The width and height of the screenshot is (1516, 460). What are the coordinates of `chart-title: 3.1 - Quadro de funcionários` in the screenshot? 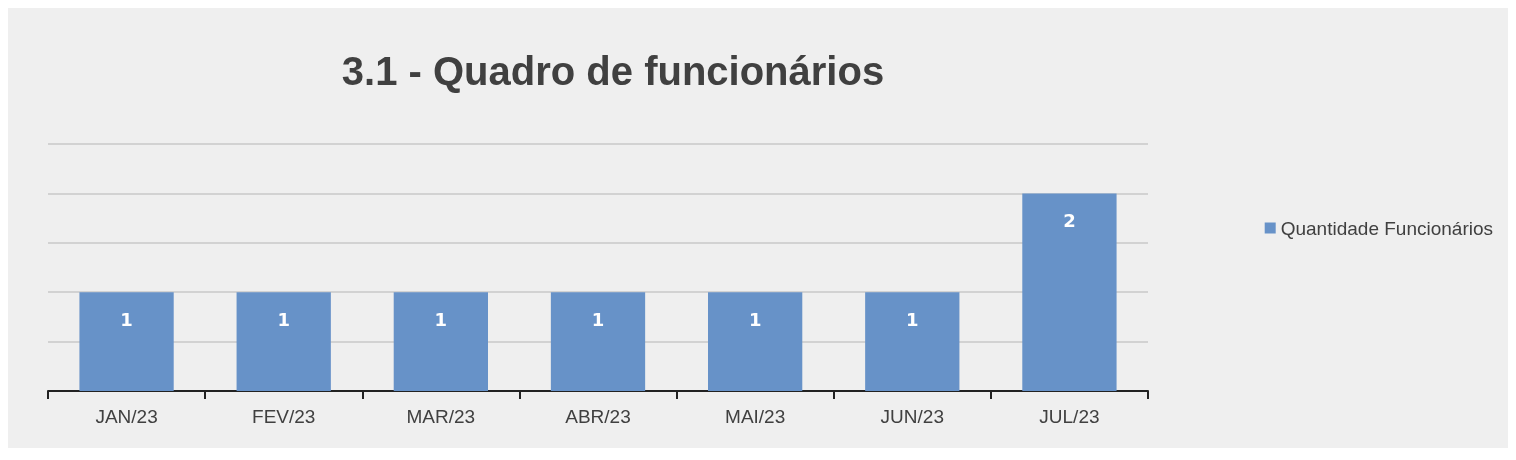 It's located at (613, 71).